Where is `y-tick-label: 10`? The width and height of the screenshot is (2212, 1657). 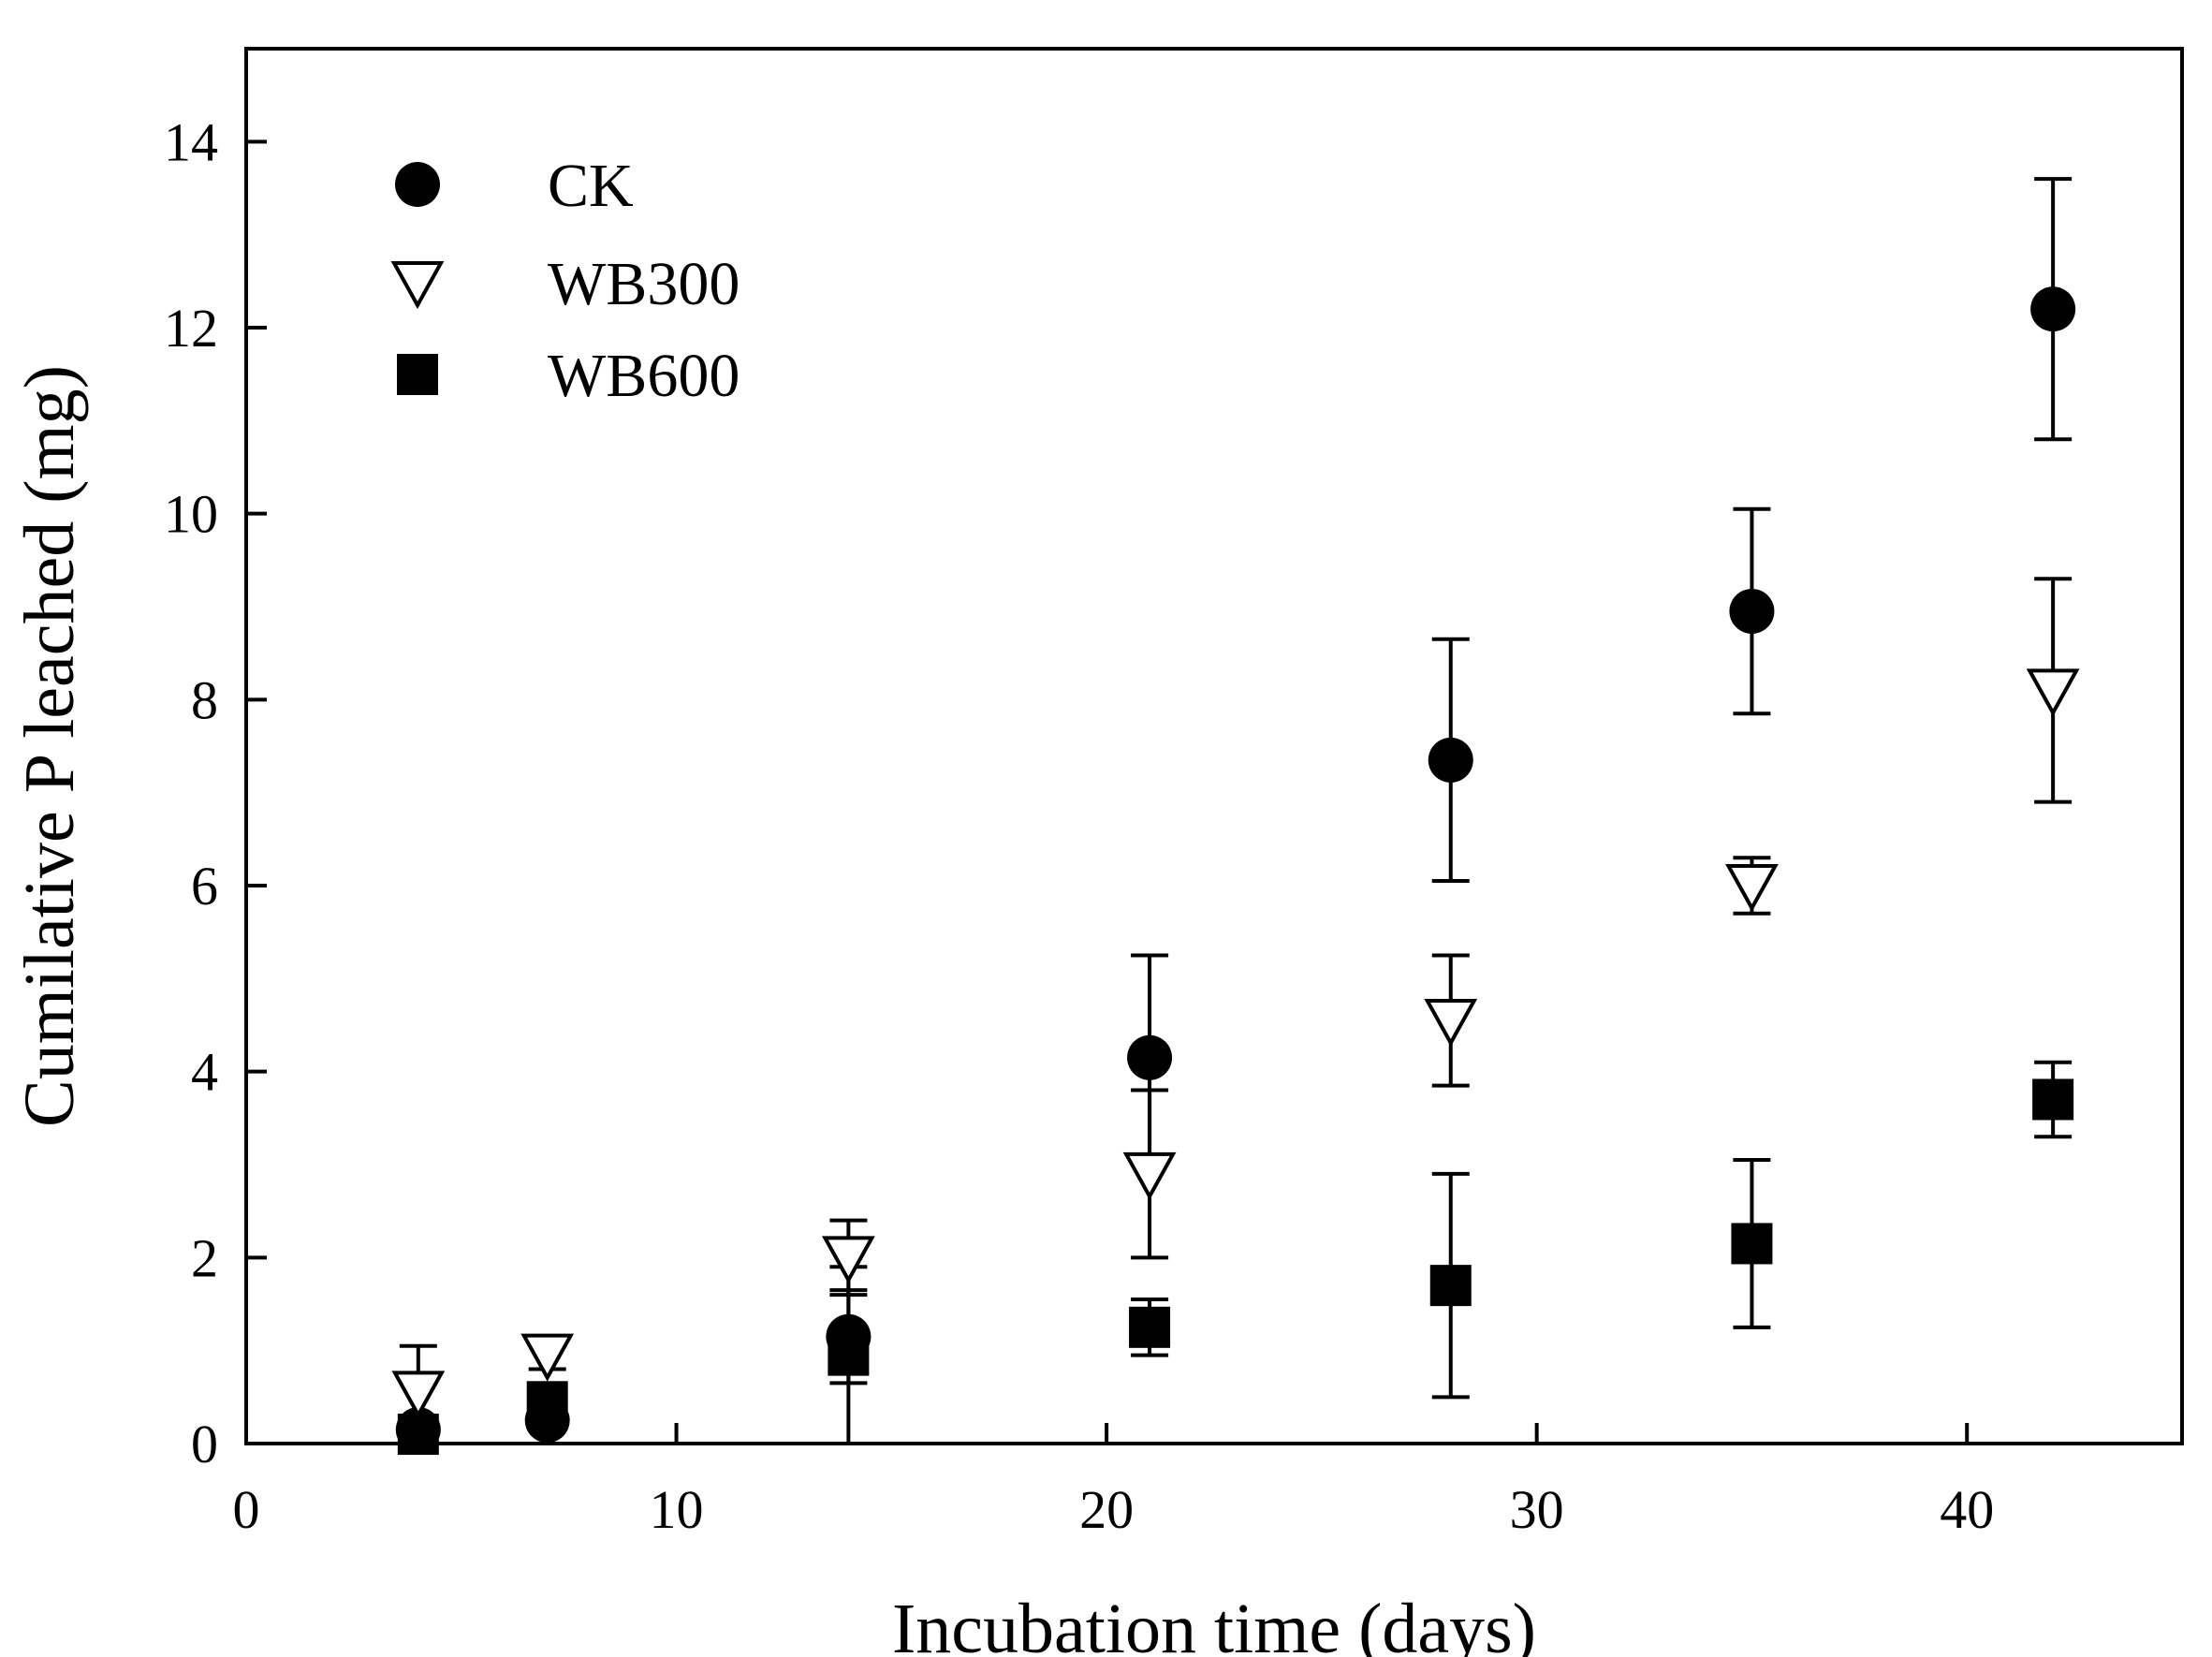 y-tick-label: 10 is located at coordinates (191, 515).